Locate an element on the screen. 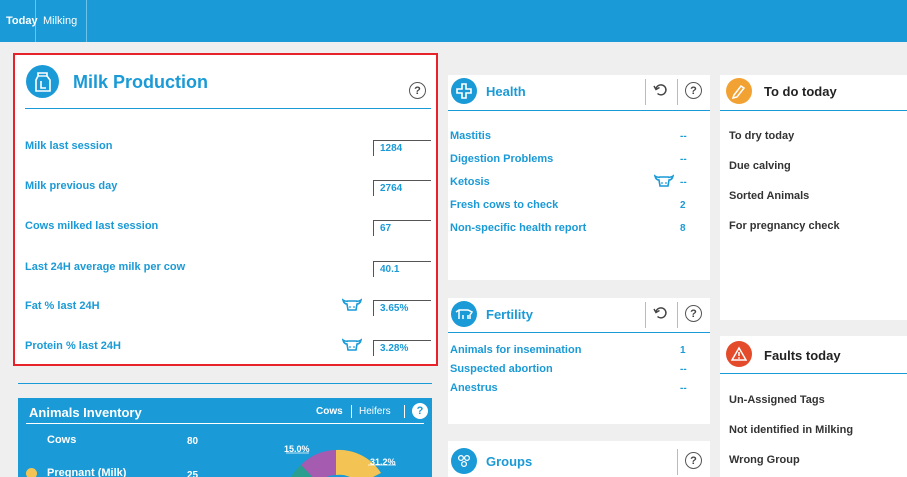 The height and width of the screenshot is (477, 907). health-help-icon: ? is located at coordinates (693, 90).